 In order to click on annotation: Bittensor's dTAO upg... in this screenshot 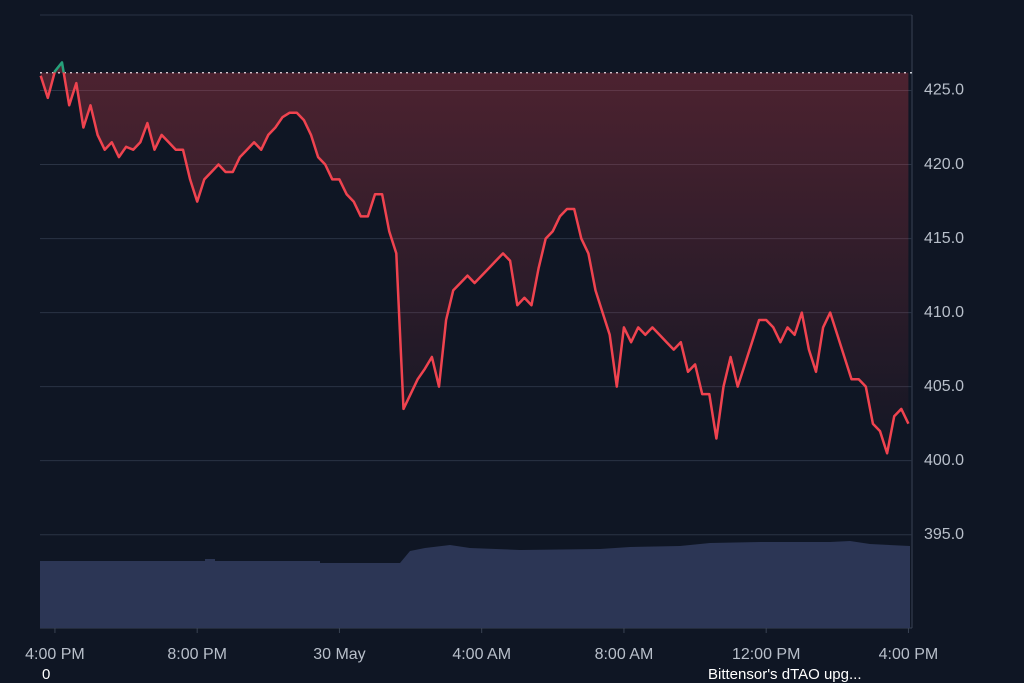, I will do `click(785, 674)`.